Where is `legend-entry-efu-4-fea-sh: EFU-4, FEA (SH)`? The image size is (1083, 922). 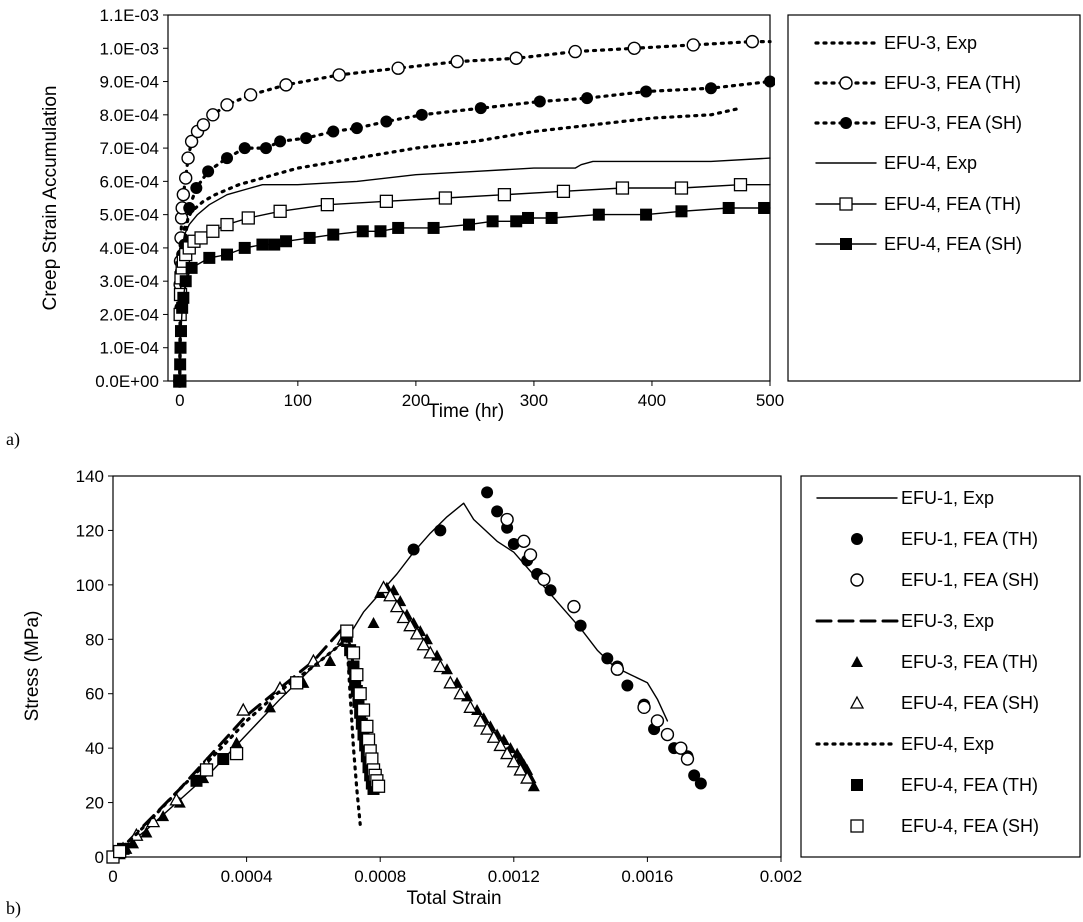 legend-entry-efu-4-fea-sh: EFU-4, FEA (SH) is located at coordinates (944, 703).